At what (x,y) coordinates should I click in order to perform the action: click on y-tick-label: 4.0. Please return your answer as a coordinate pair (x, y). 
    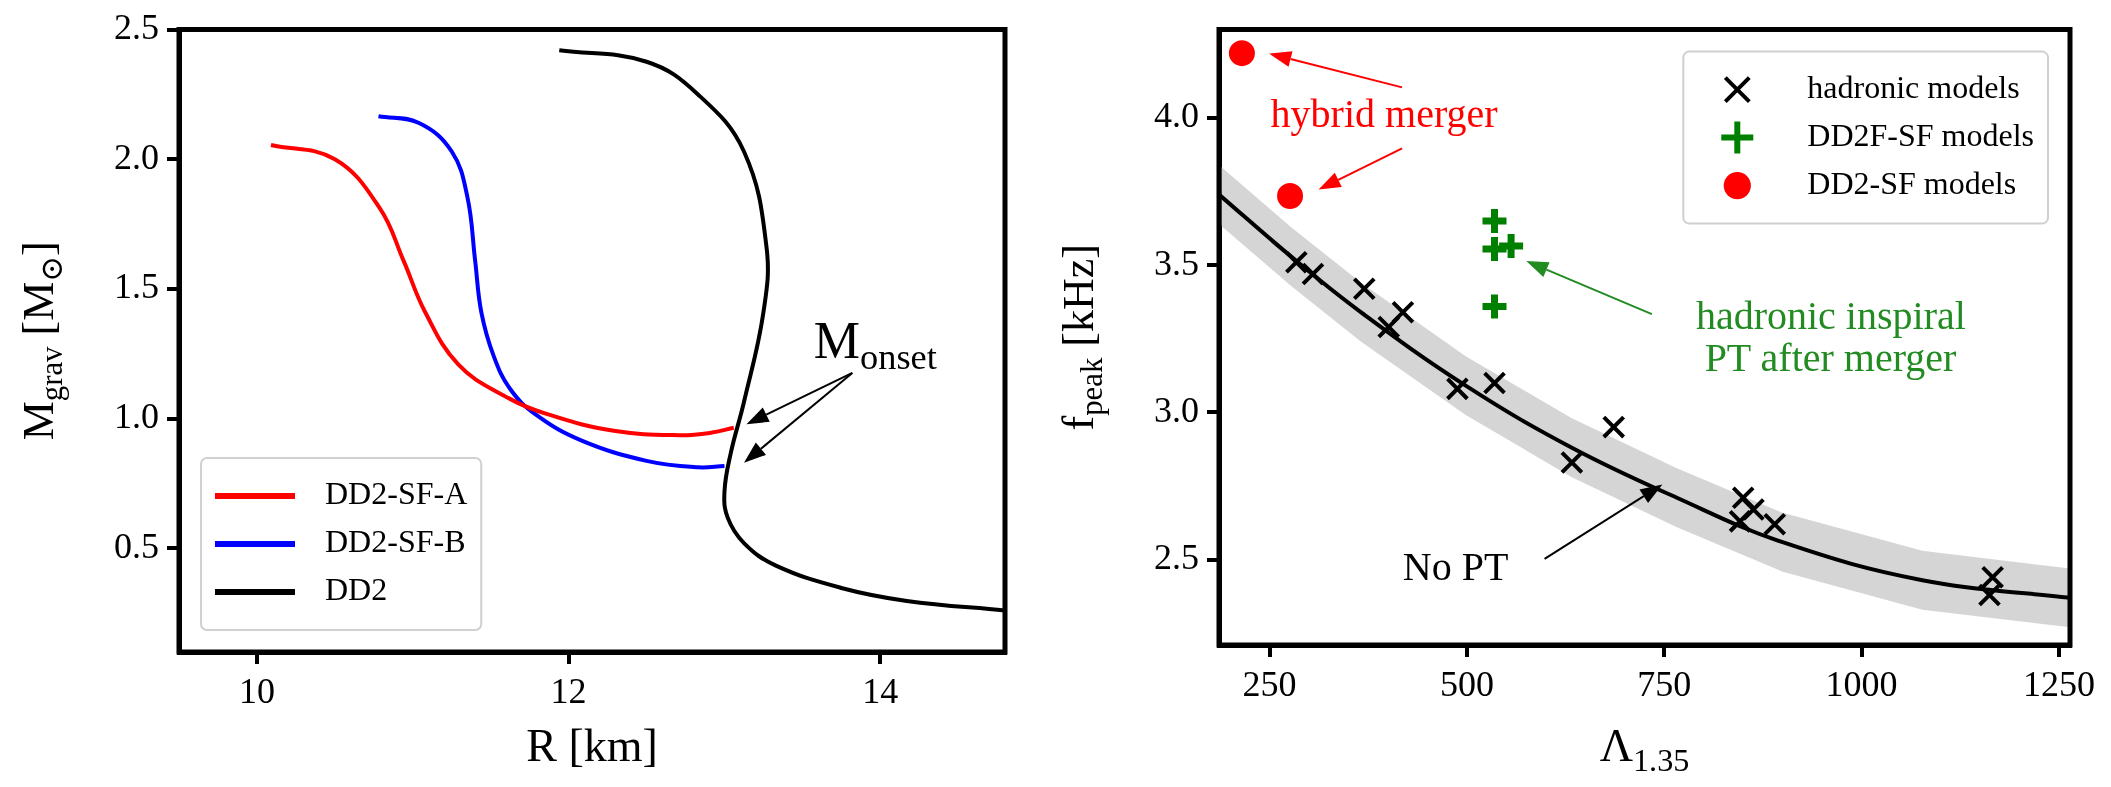
    Looking at the image, I should click on (1176, 115).